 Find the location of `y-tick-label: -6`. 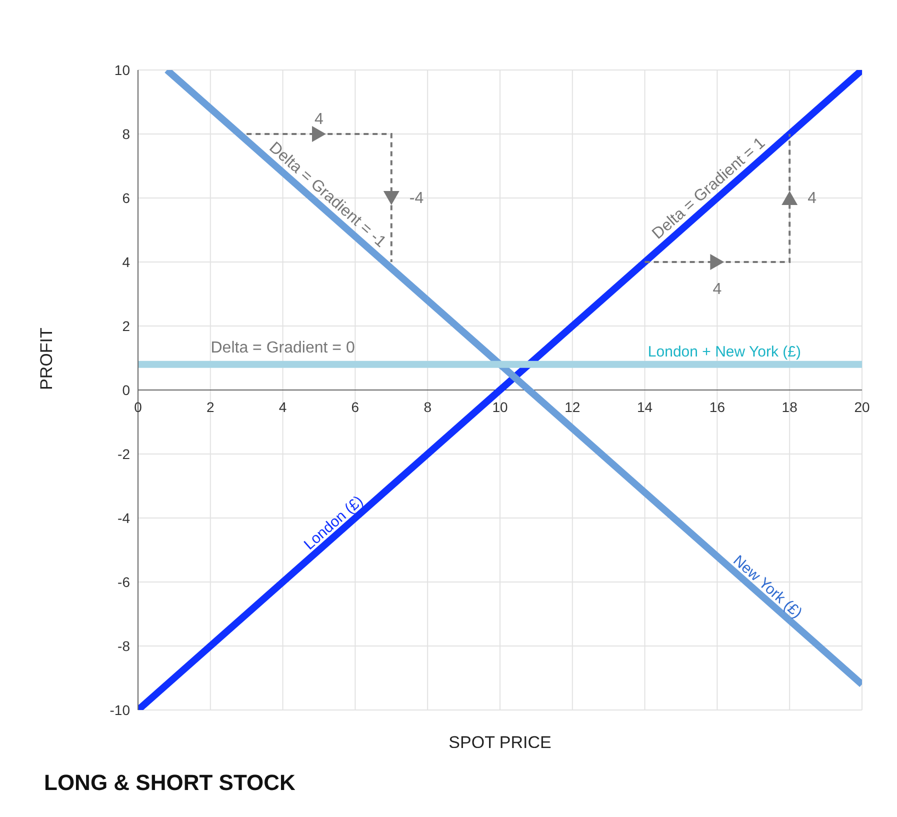

y-tick-label: -6 is located at coordinates (124, 582).